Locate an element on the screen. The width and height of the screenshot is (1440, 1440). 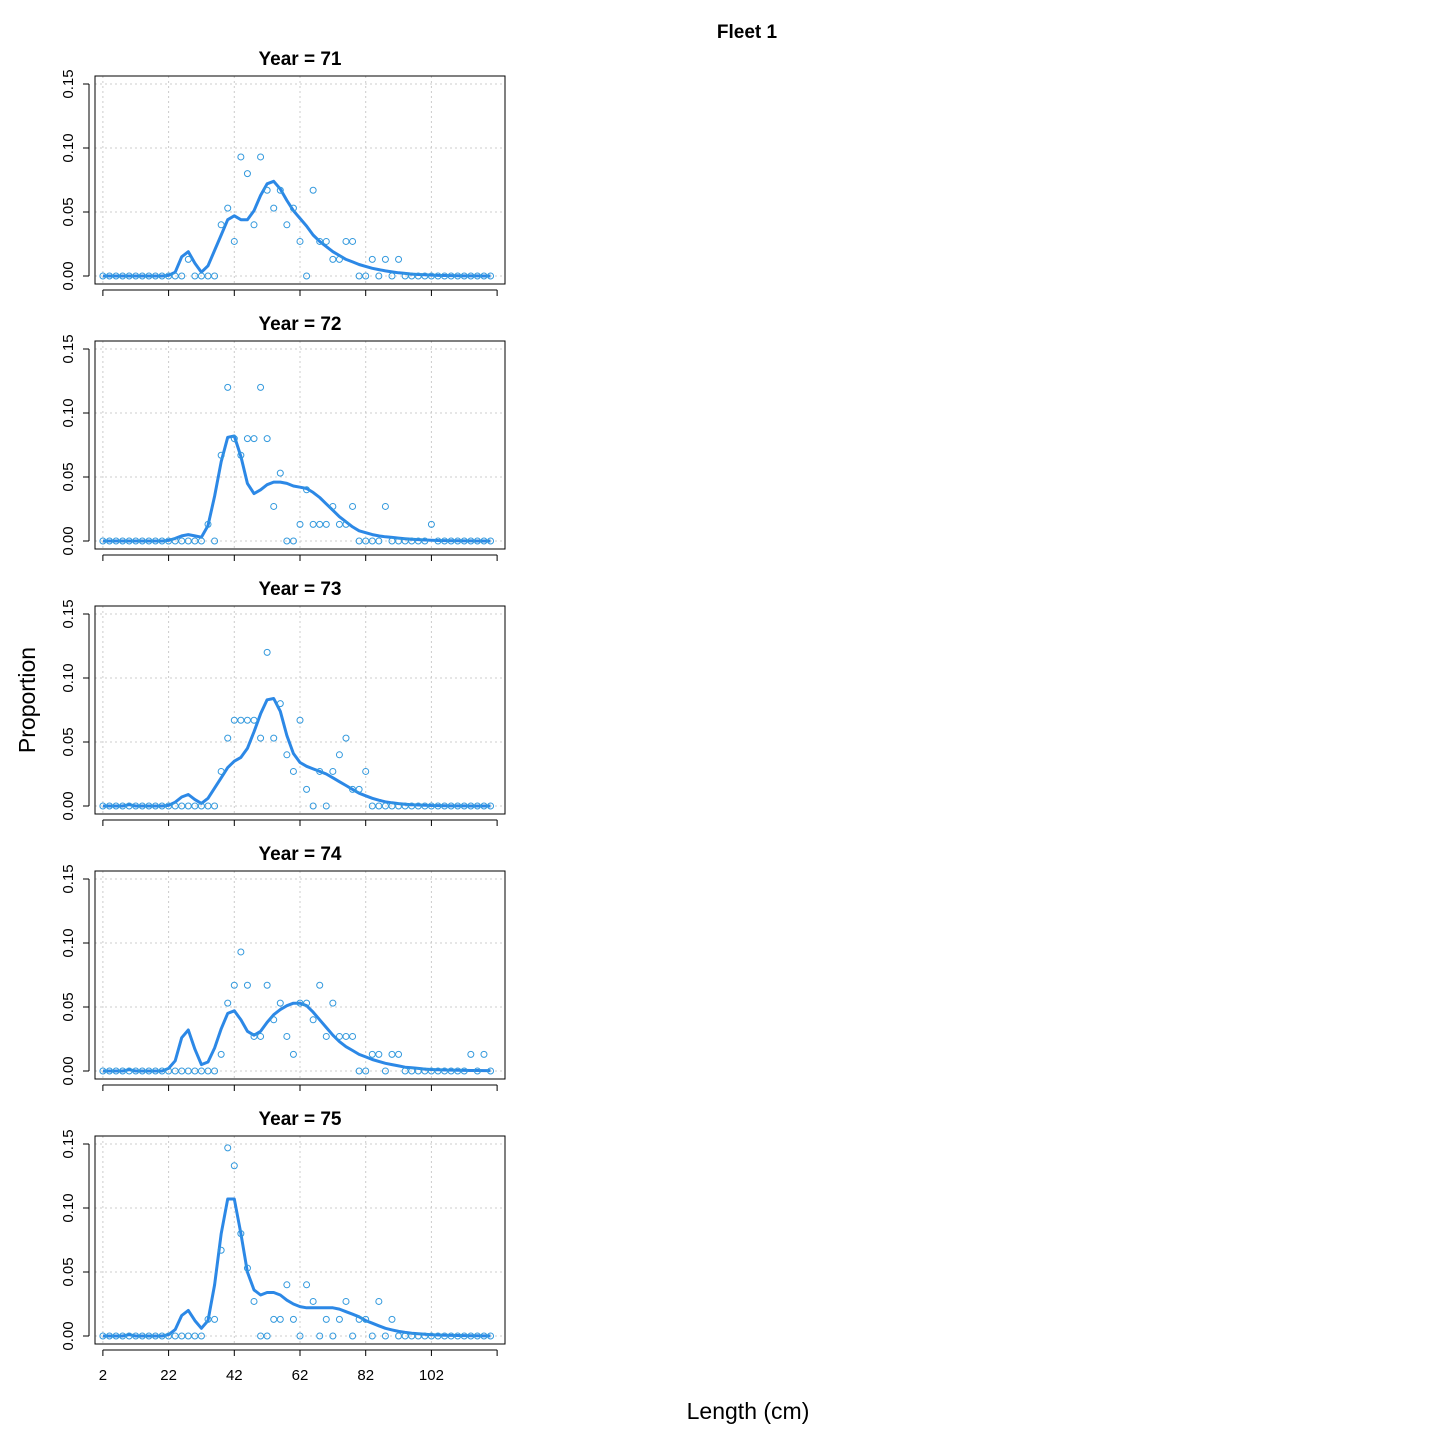
x-tick-label: 42 is located at coordinates (234, 1375).